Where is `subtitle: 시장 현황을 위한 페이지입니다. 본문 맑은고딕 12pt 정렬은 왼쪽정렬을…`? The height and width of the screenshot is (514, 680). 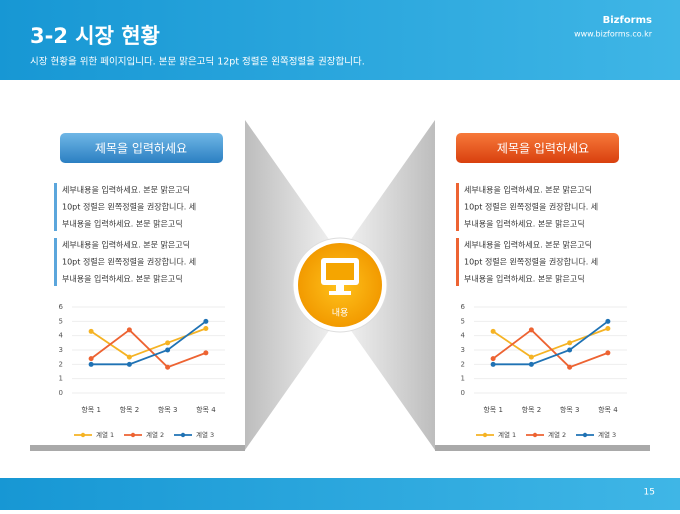
subtitle: 시장 현황을 위한 페이지입니다. 본문 맑은고딕 12pt 정렬은 왼쪽정렬을… is located at coordinates (197, 62).